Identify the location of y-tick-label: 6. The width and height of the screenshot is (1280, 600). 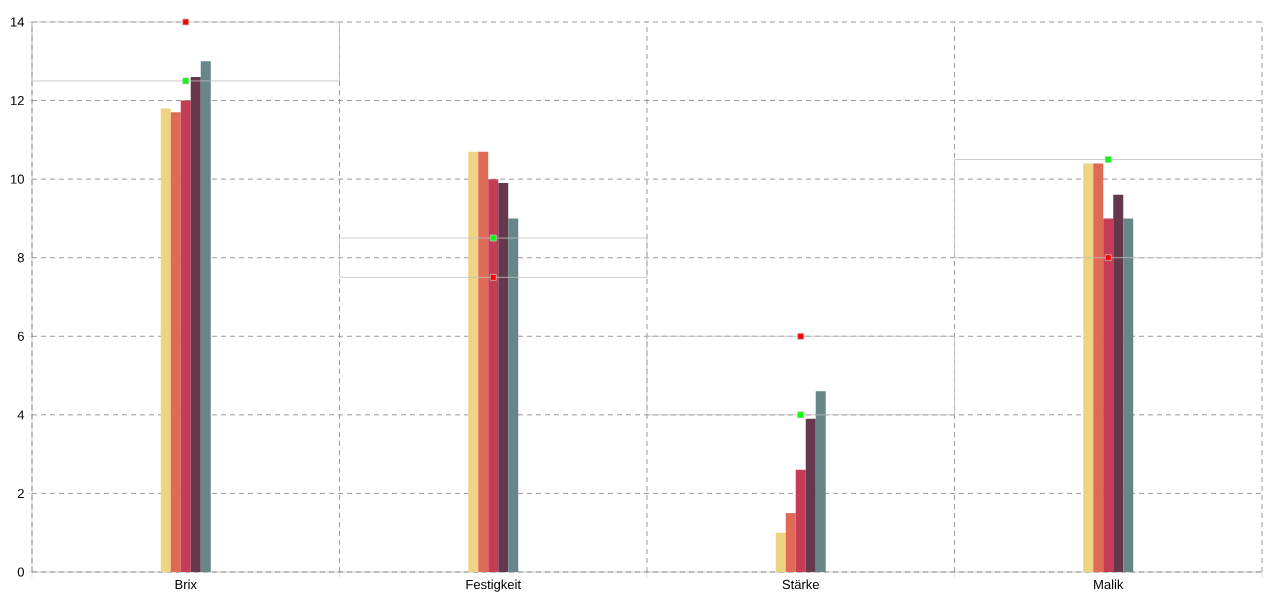
(20, 336).